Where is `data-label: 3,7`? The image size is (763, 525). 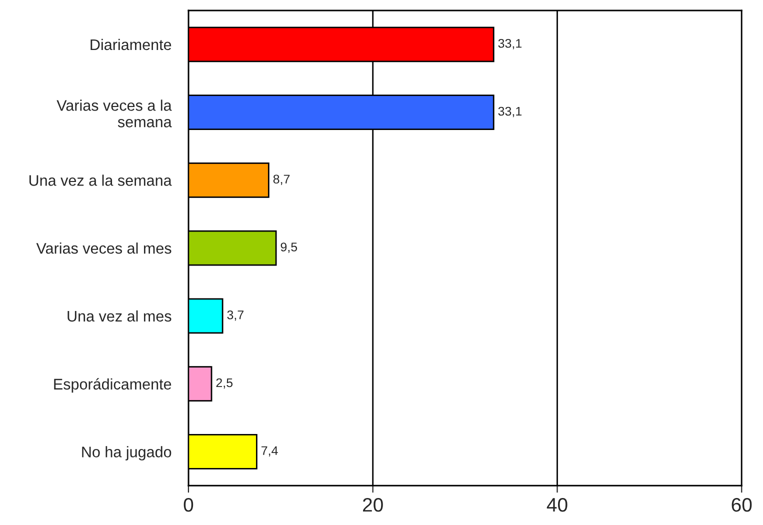 data-label: 3,7 is located at coordinates (235, 315).